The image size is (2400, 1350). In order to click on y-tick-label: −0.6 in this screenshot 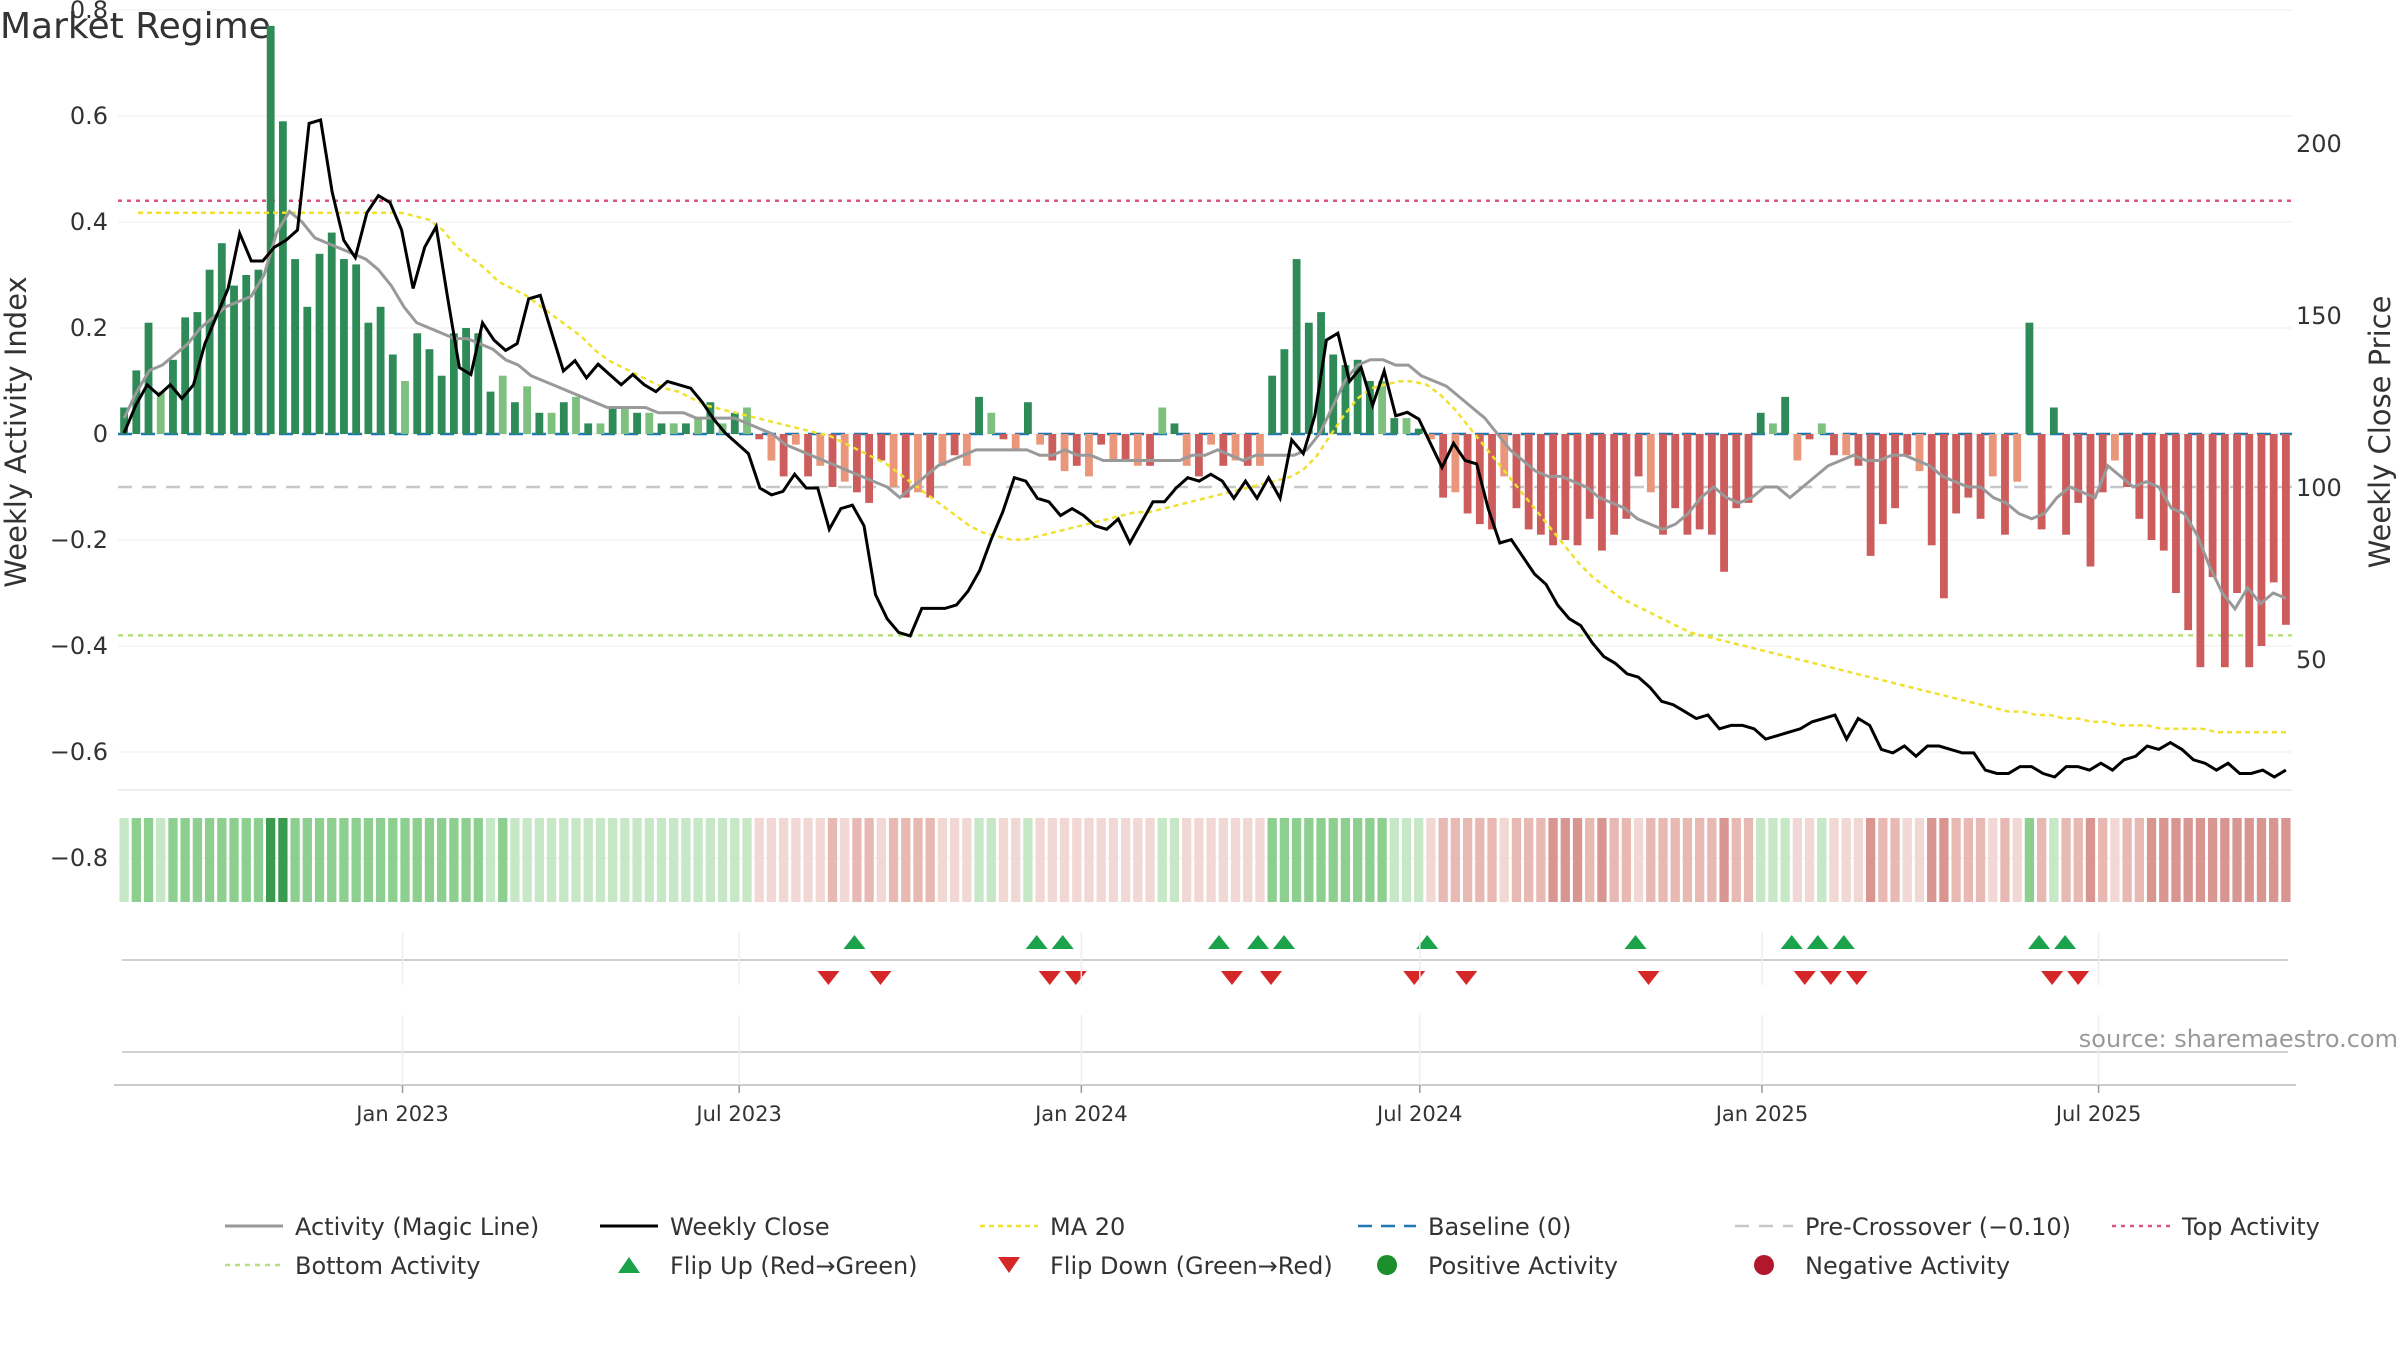, I will do `click(79, 752)`.